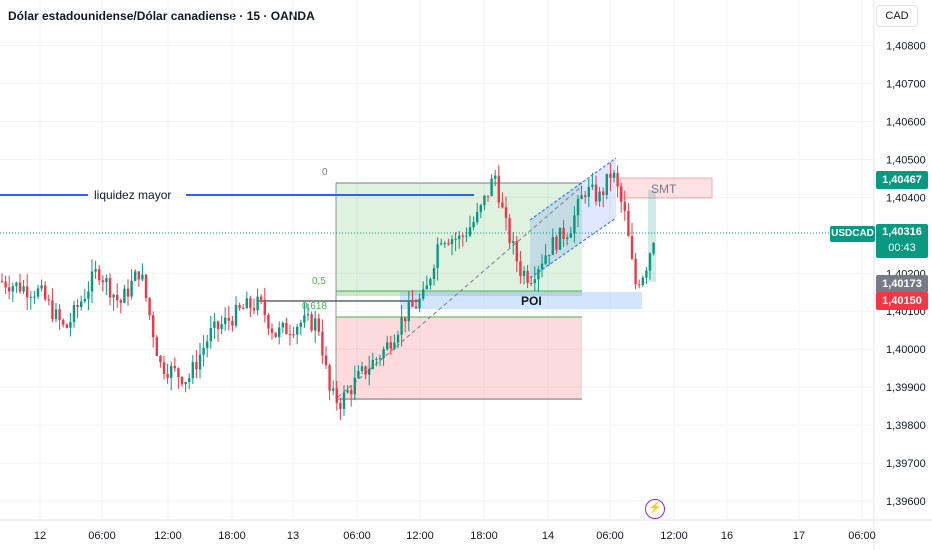 Image resolution: width=932 pixels, height=550 pixels. Describe the element at coordinates (132, 195) in the screenshot. I see `liquidity-label: liquidez mayor` at that location.